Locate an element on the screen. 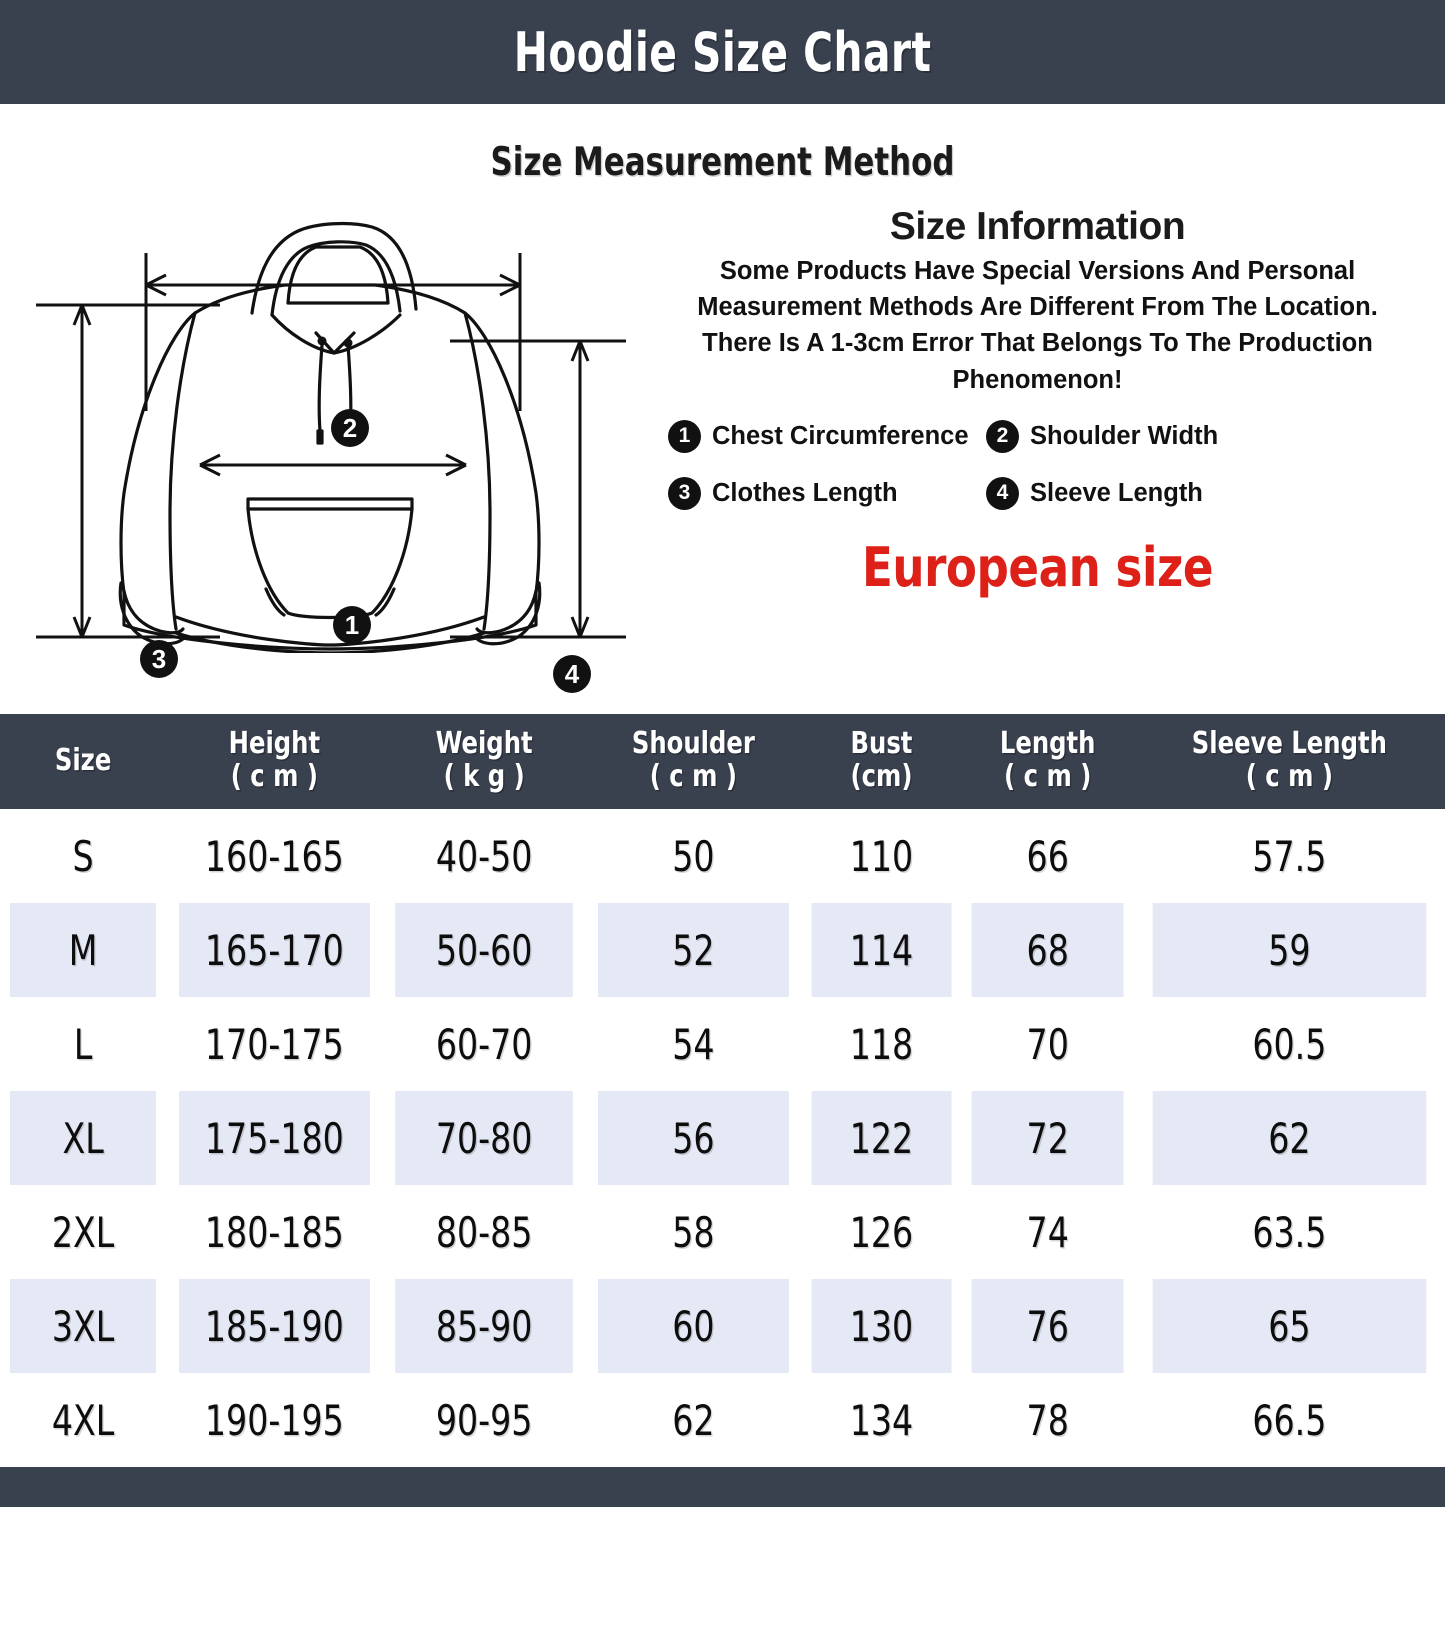 The height and width of the screenshot is (1648, 1445). legend-badge-4-icon: 4 is located at coordinates (1002, 493).